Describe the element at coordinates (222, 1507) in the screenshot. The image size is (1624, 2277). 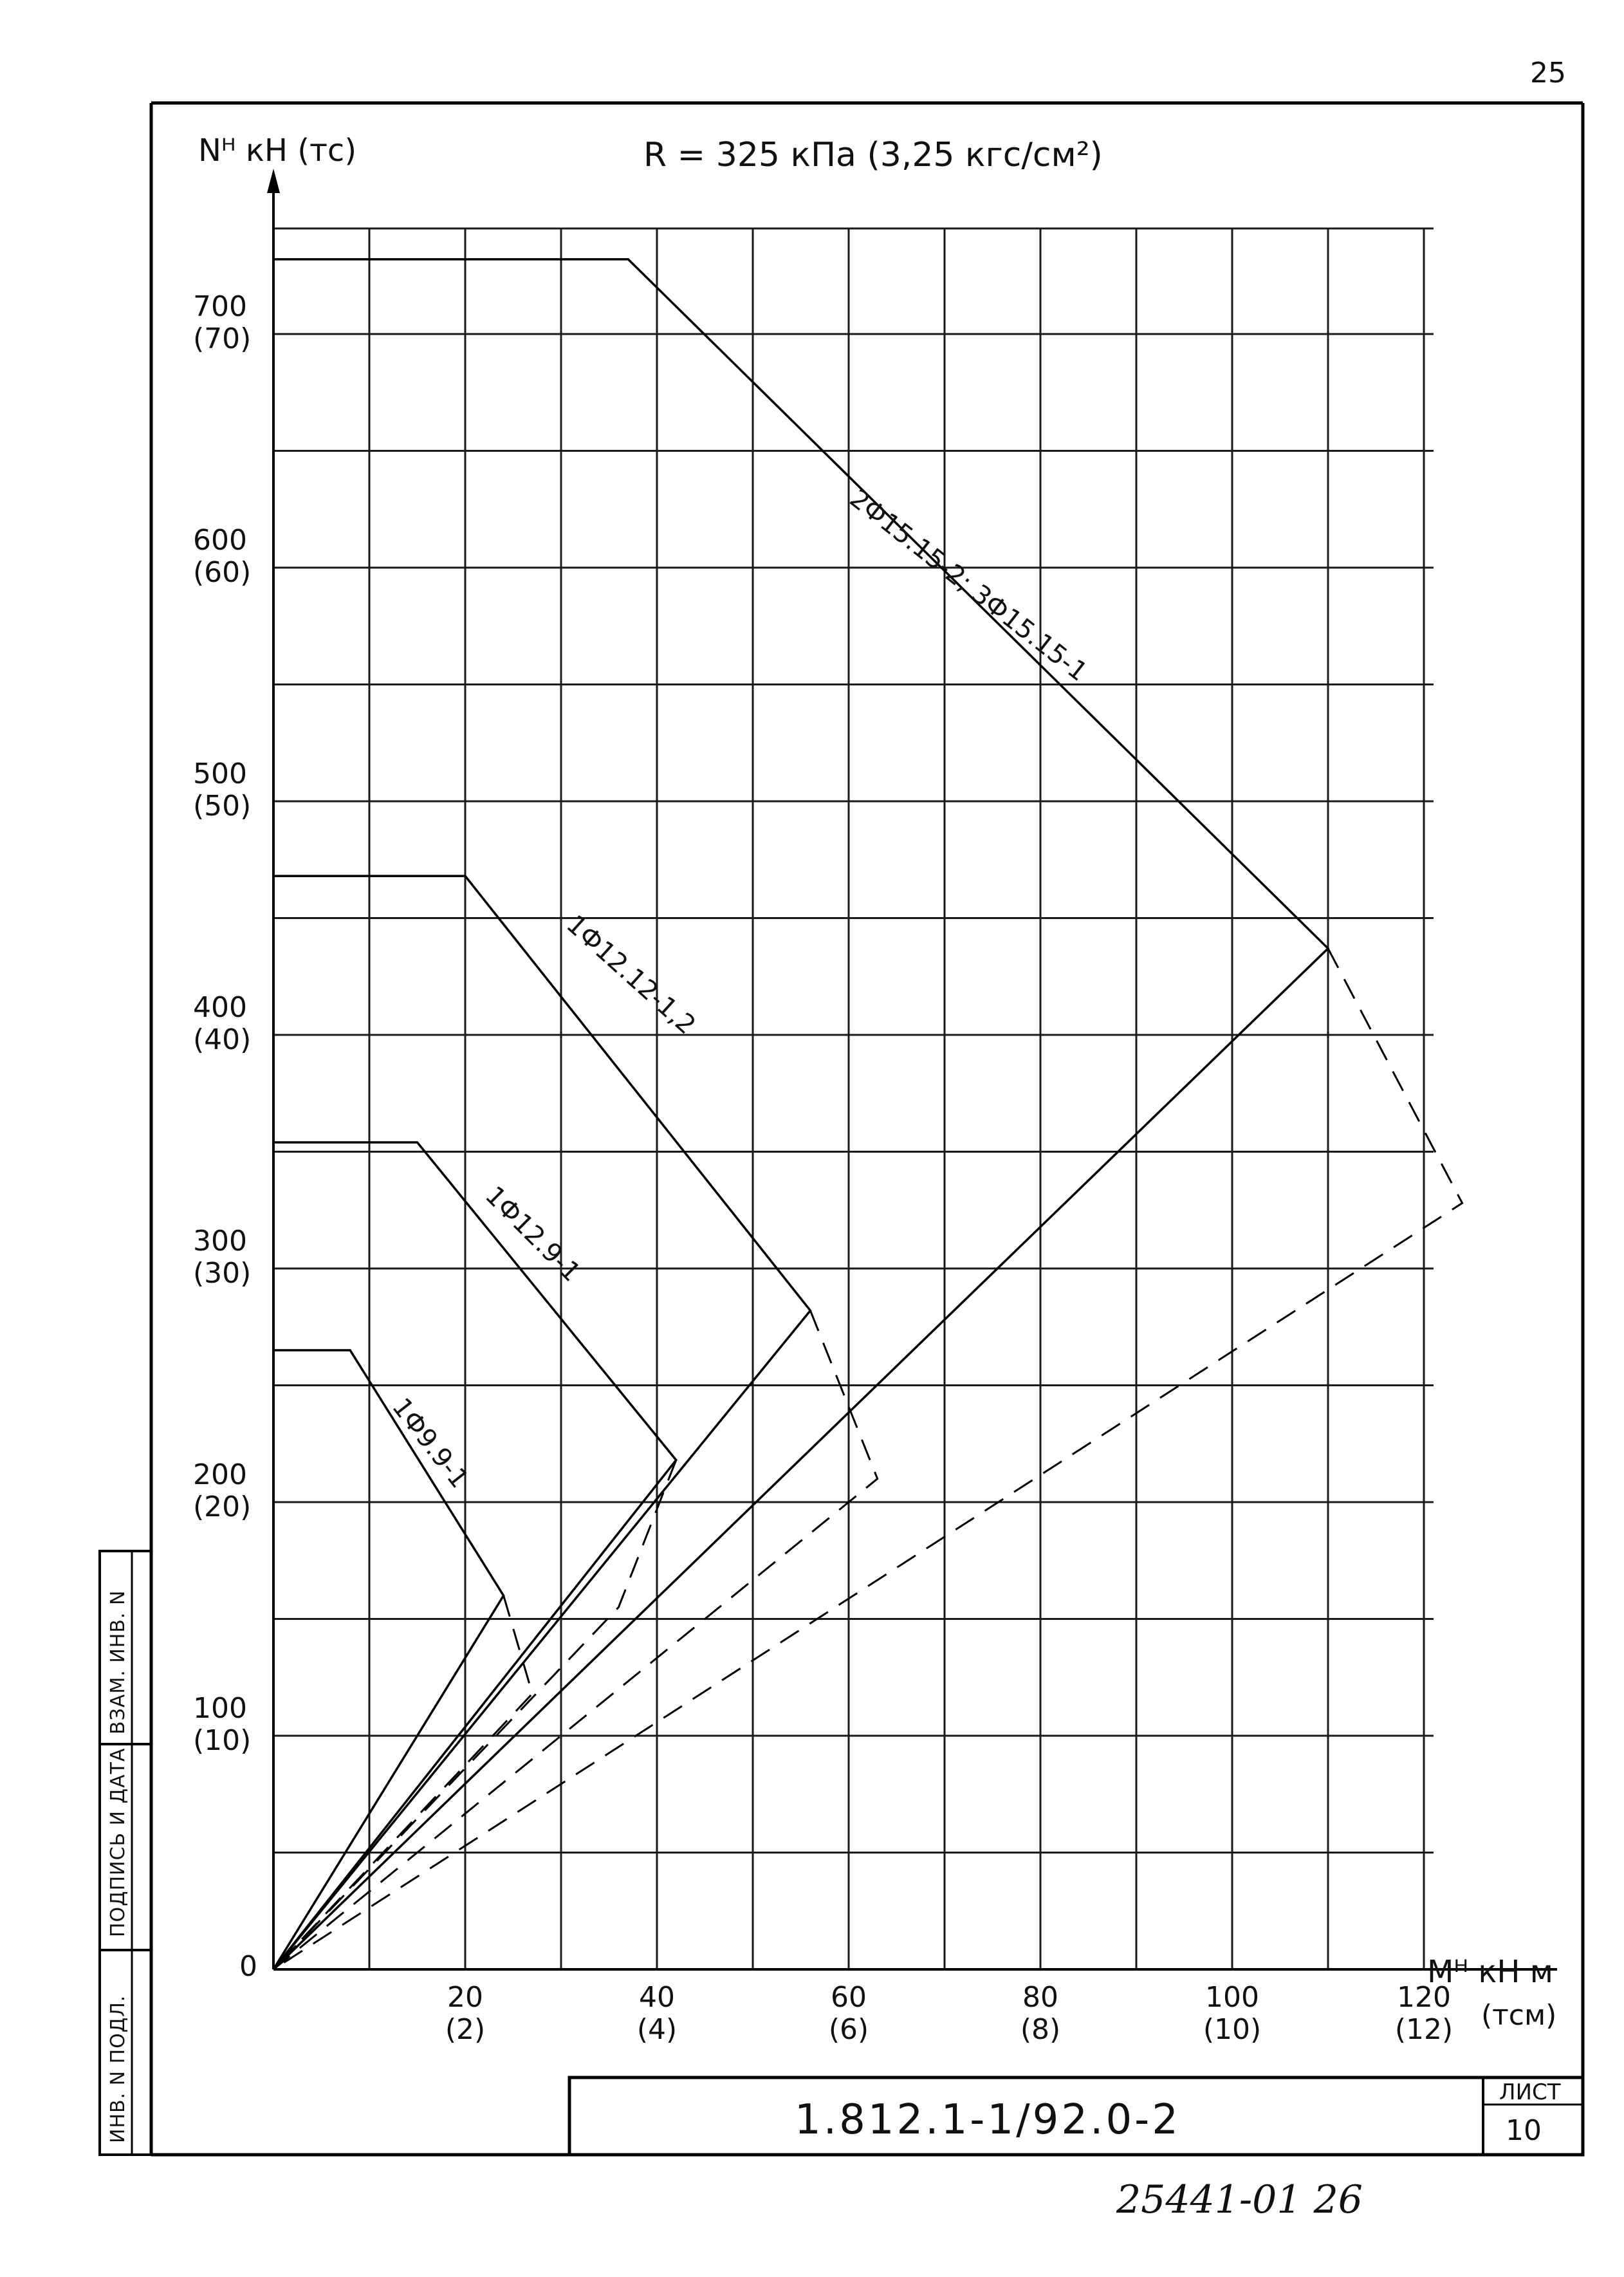
I see `y-tick-label-alt: (20)` at that location.